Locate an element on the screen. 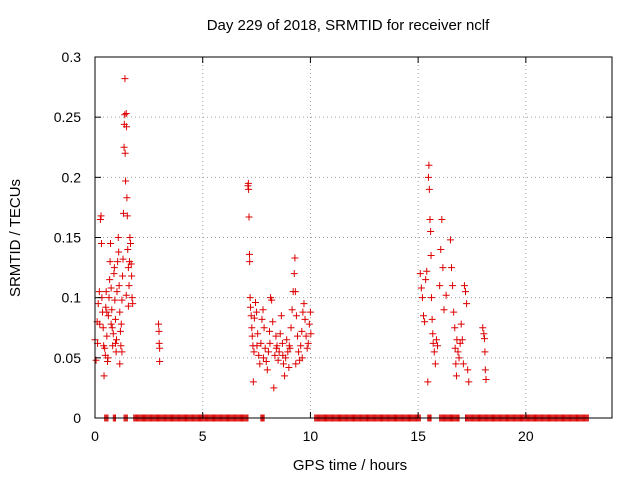  x-tick-label: 20 is located at coordinates (526, 436).